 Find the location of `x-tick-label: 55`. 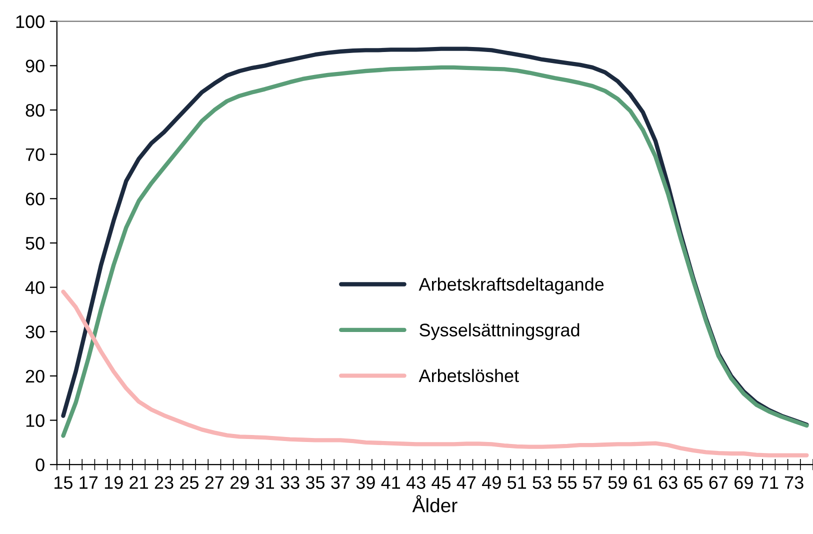

x-tick-label: 55 is located at coordinates (567, 482).